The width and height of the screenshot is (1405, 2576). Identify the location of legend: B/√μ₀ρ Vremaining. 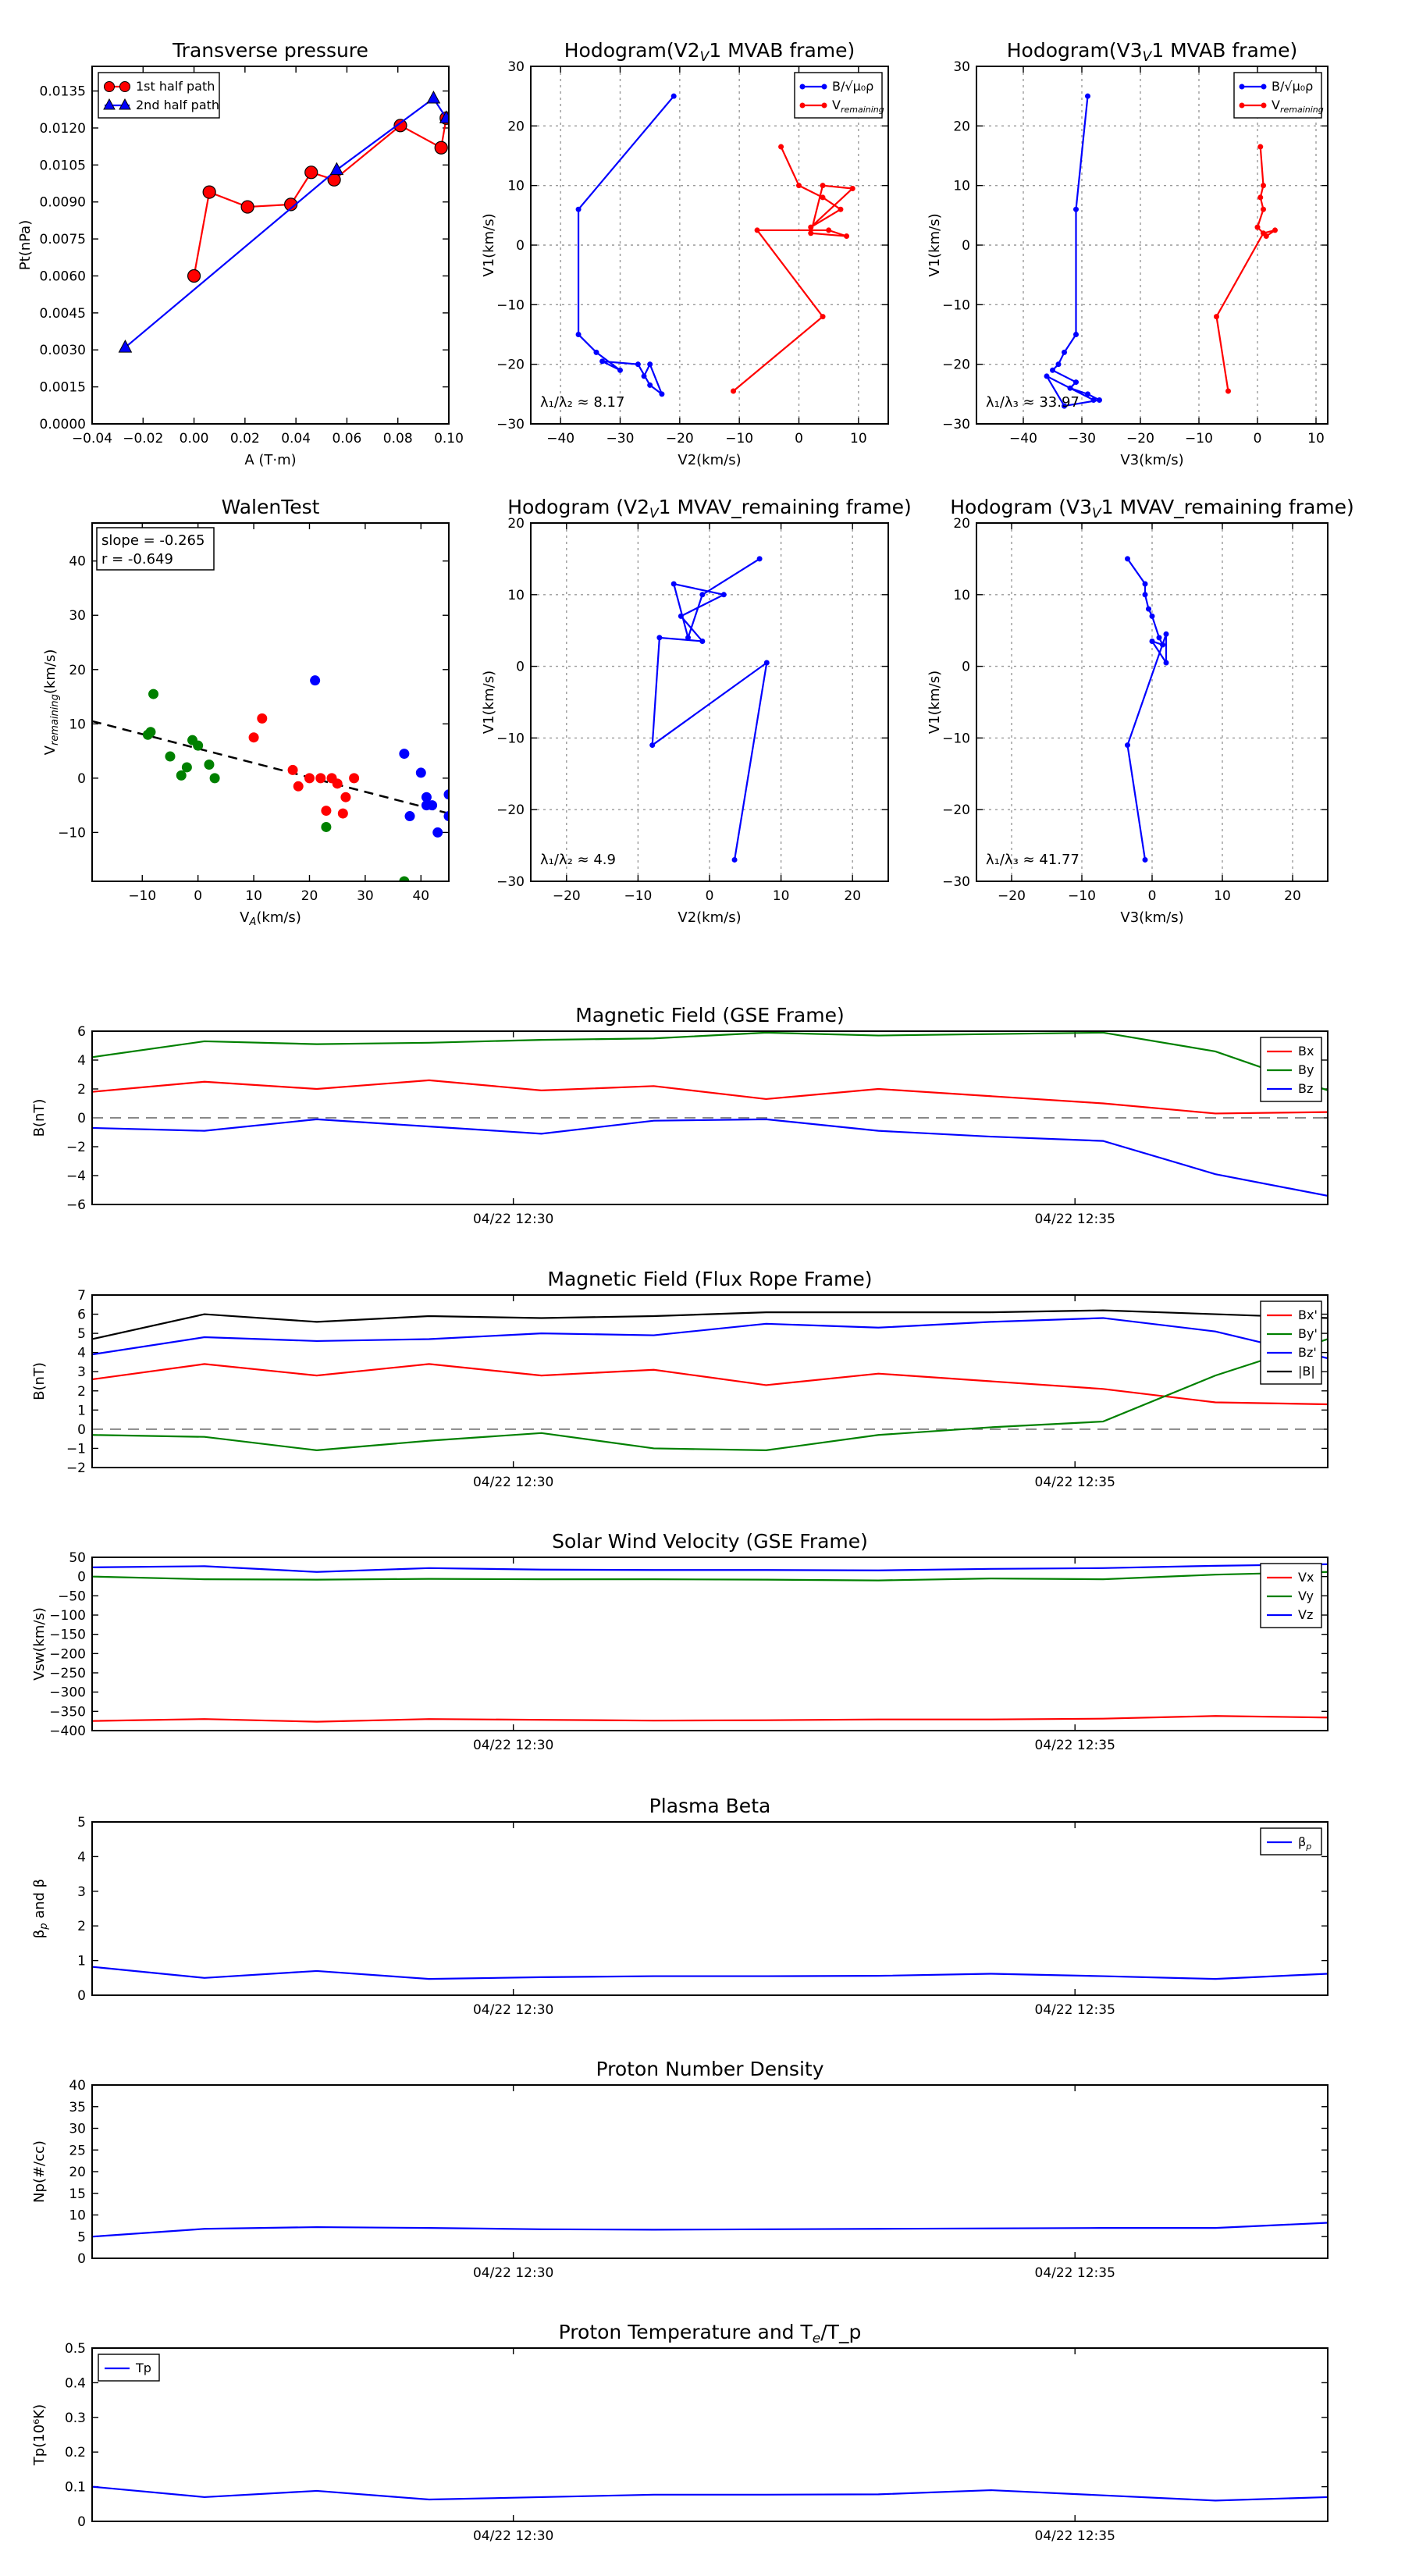
(1279, 95).